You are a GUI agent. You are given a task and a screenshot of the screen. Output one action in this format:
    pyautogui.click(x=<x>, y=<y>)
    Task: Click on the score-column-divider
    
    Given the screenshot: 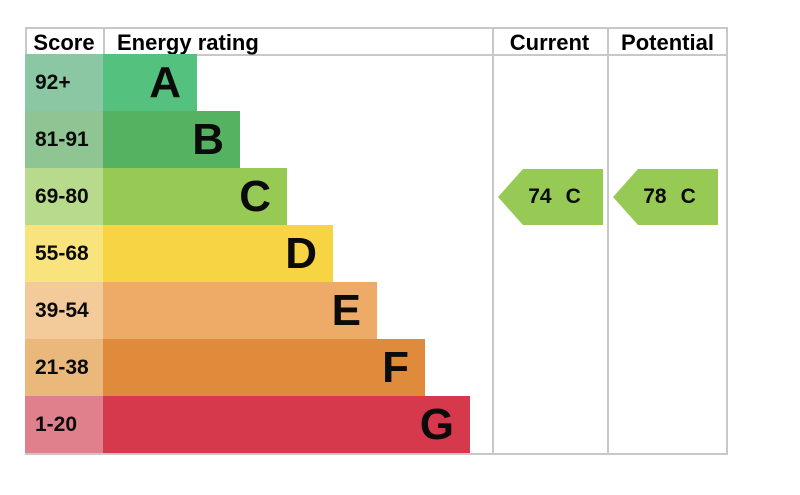 What is the action you would take?
    pyautogui.click(x=104, y=41)
    